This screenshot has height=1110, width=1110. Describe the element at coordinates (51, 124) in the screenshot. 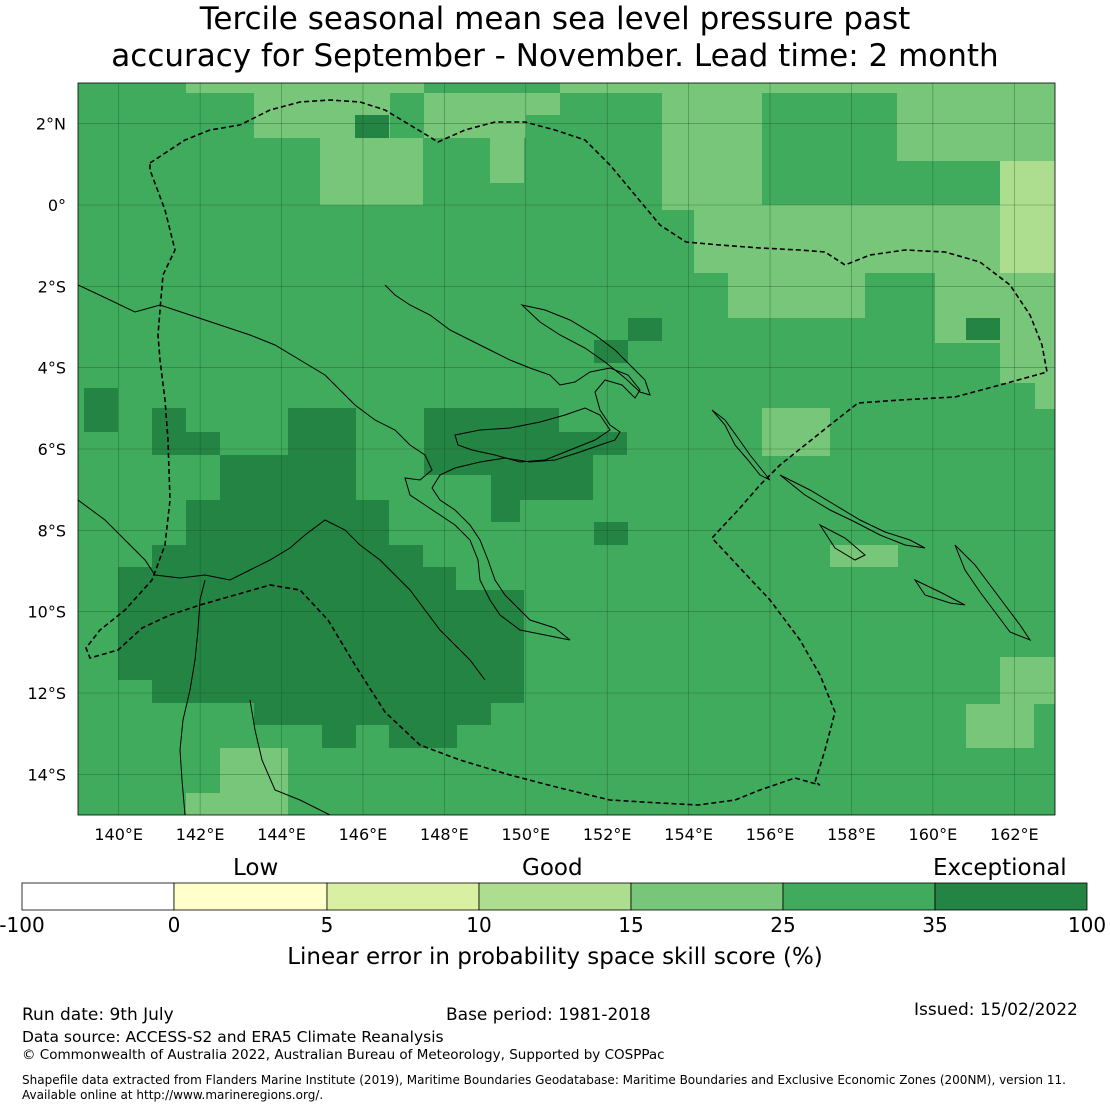

I see `latitude-tick-label: 2°N` at that location.